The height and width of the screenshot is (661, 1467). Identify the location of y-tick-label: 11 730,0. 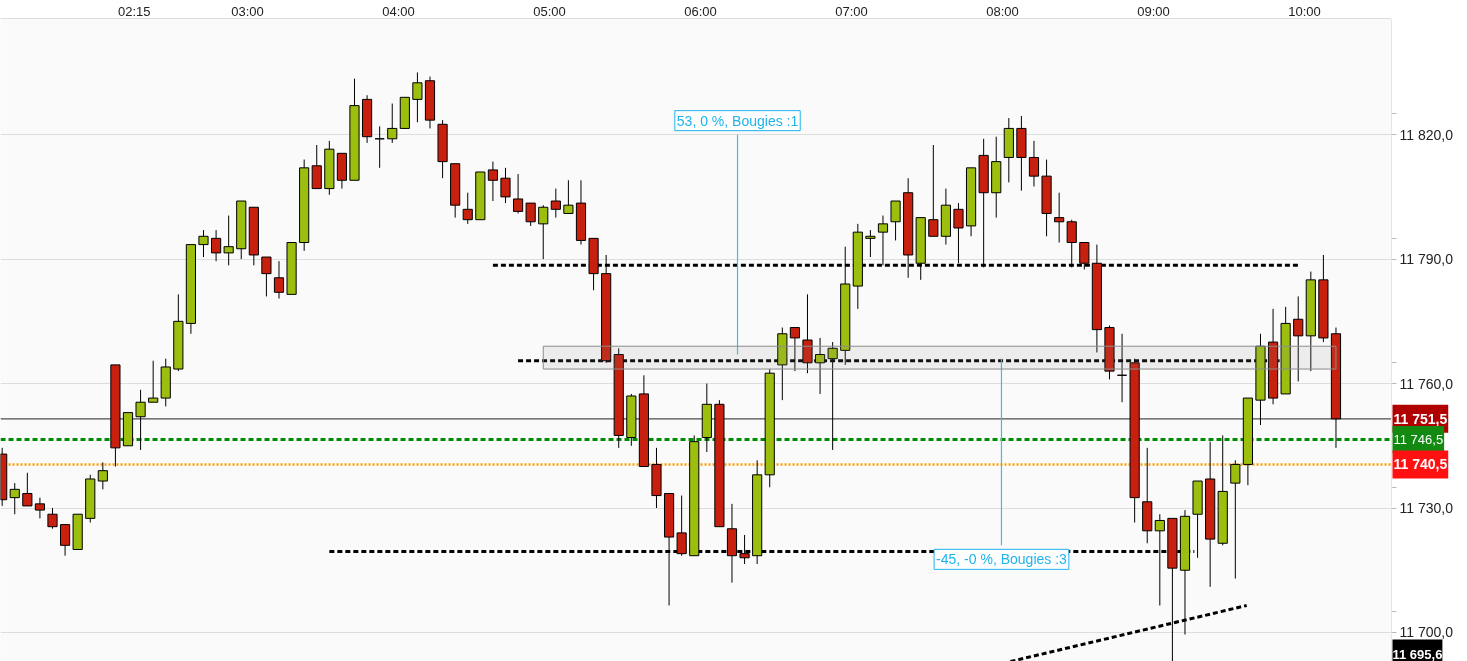
(1426, 508).